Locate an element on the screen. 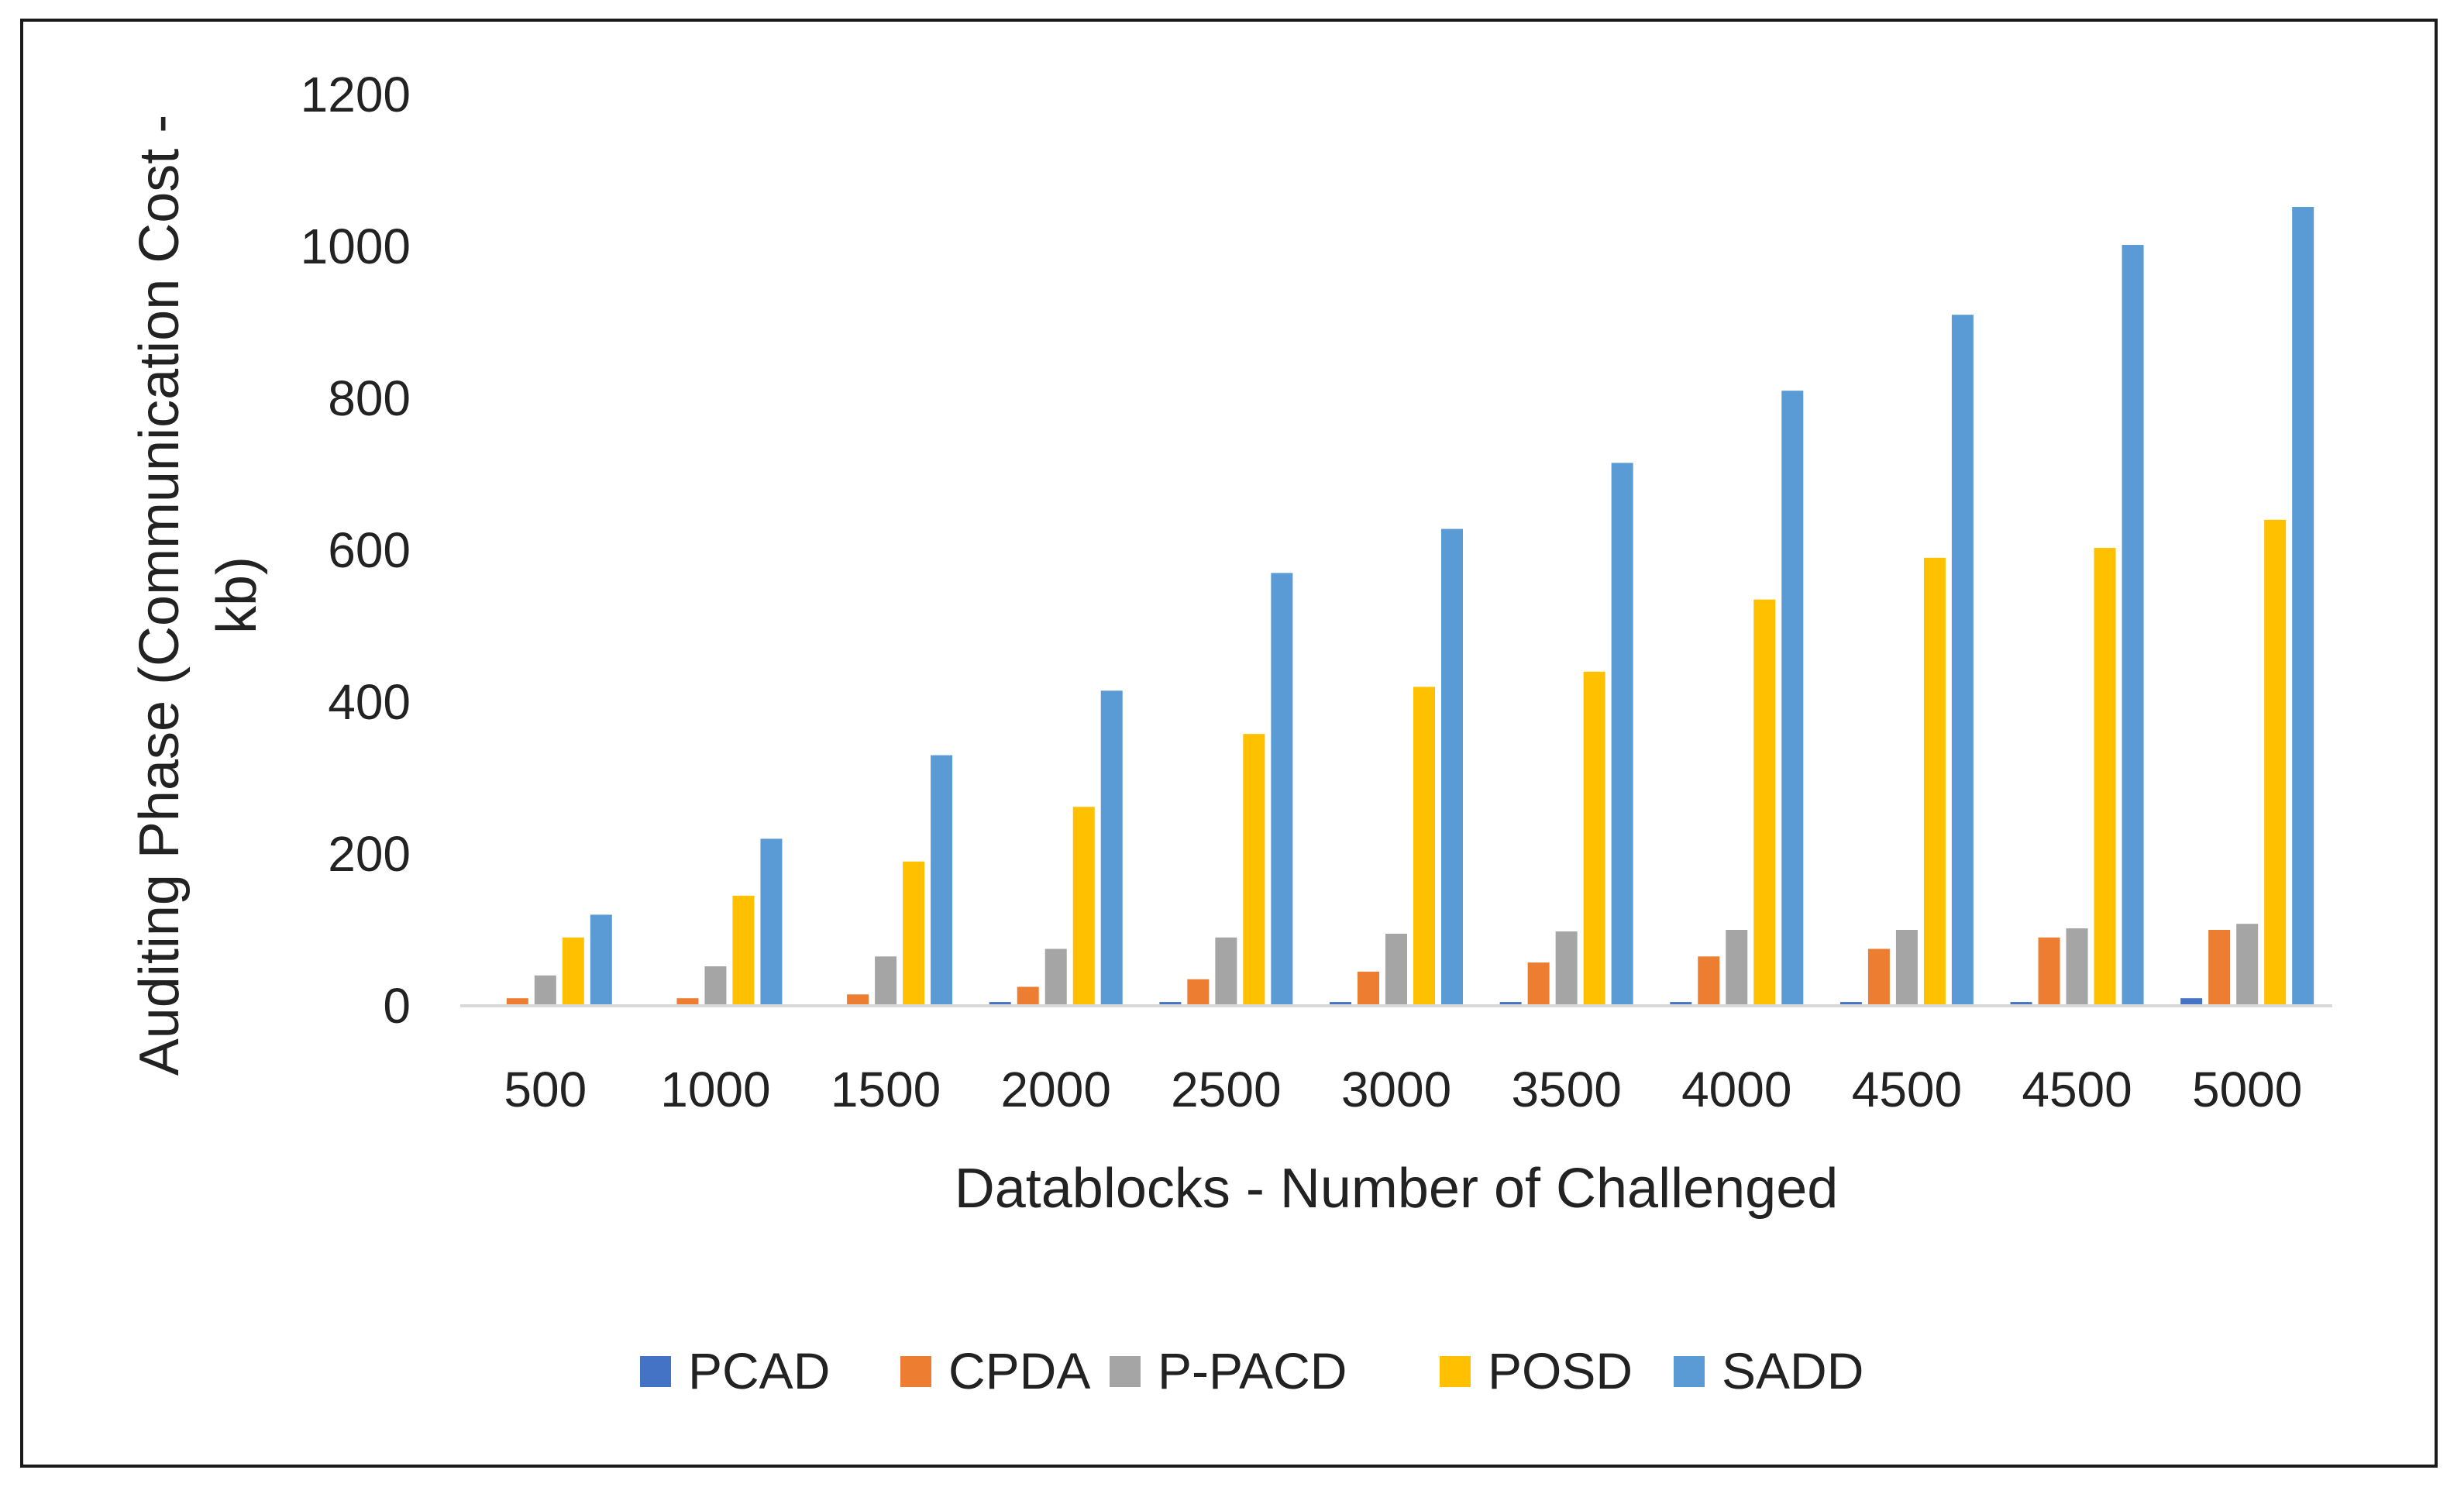 The height and width of the screenshot is (1494, 2464). legend-label-p-pacd: P-PACD is located at coordinates (1252, 1371).